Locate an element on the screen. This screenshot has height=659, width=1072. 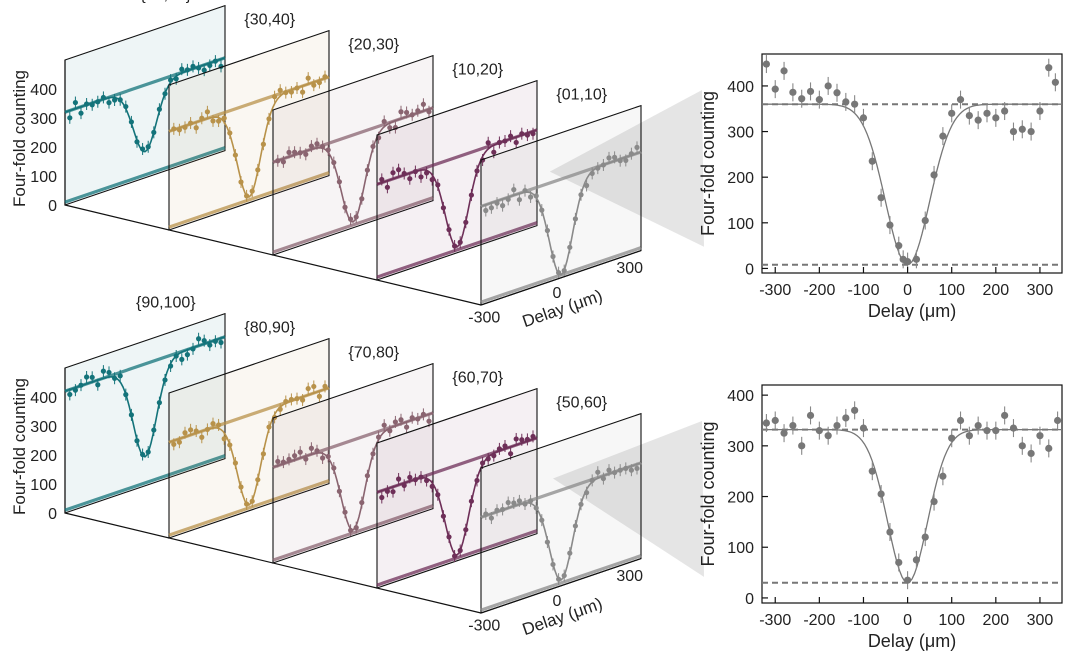
stack-panel-frame is located at coordinates (145, 105).